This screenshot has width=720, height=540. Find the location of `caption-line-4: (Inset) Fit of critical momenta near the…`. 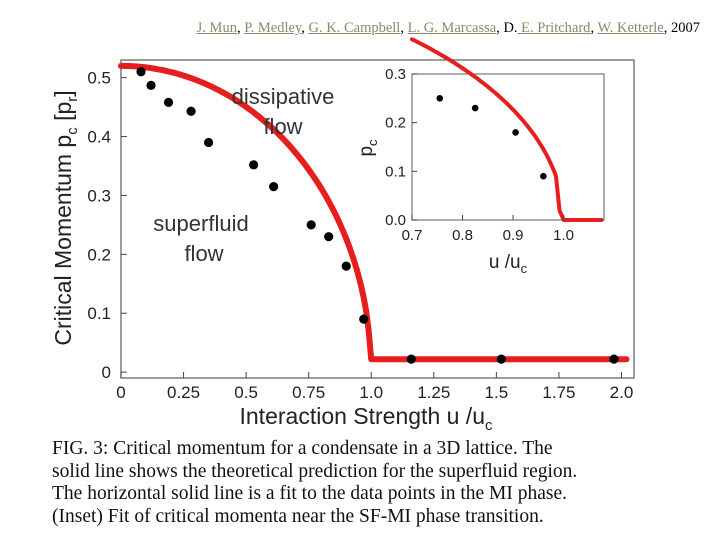

caption-line-4: (Inset) Fit of critical momenta near the… is located at coordinates (298, 516).